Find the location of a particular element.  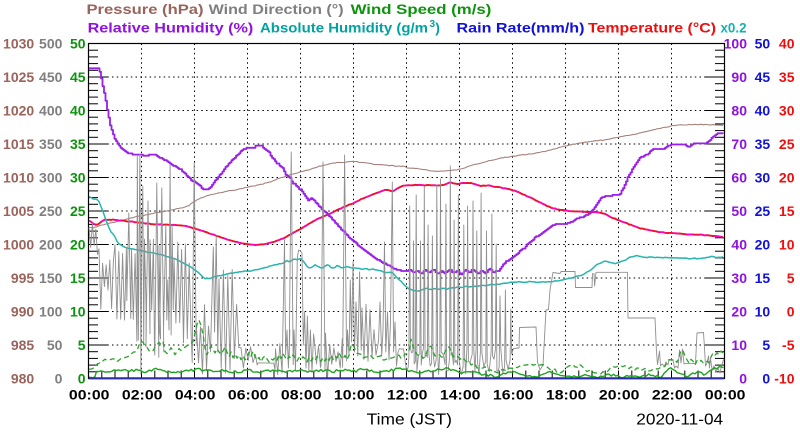

svg-text: 995 is located at coordinates (23, 278).